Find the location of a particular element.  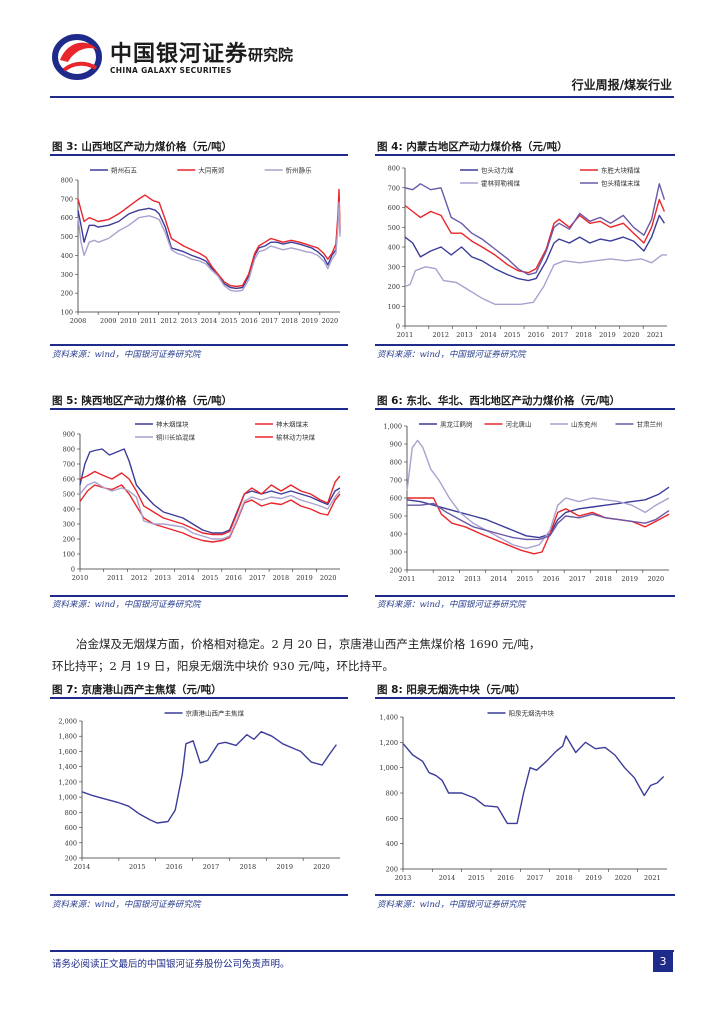

fig7-y-tick-label: 400 is located at coordinates (71, 843).